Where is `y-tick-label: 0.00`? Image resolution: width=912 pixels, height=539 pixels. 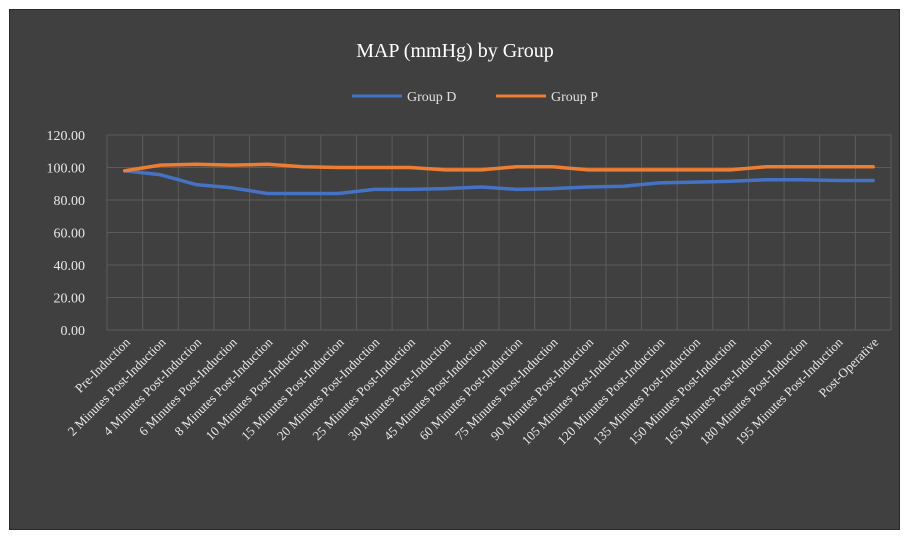 y-tick-label: 0.00 is located at coordinates (73, 331).